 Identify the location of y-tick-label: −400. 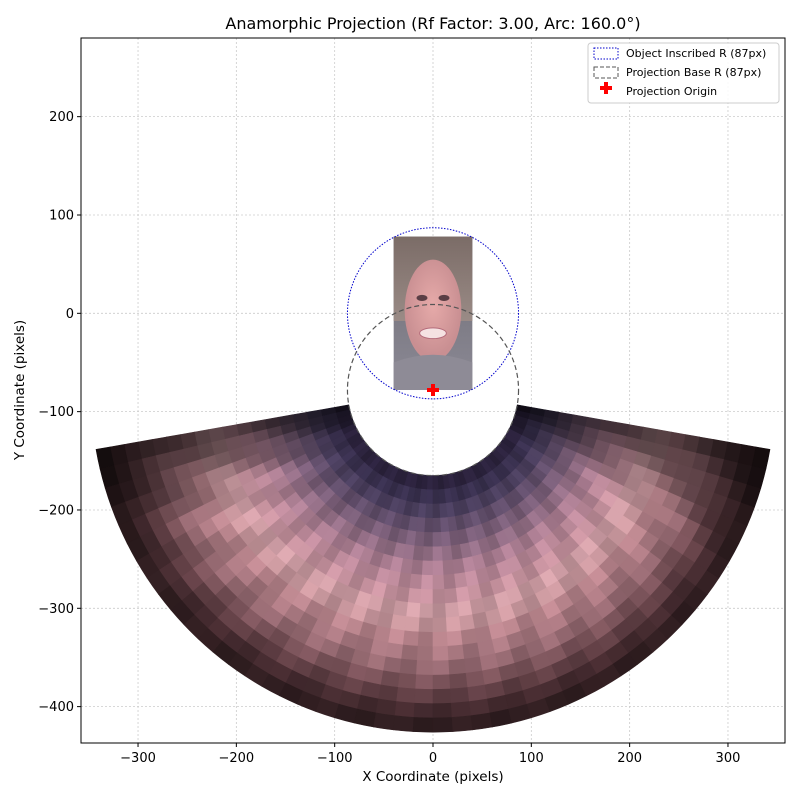
(56, 707).